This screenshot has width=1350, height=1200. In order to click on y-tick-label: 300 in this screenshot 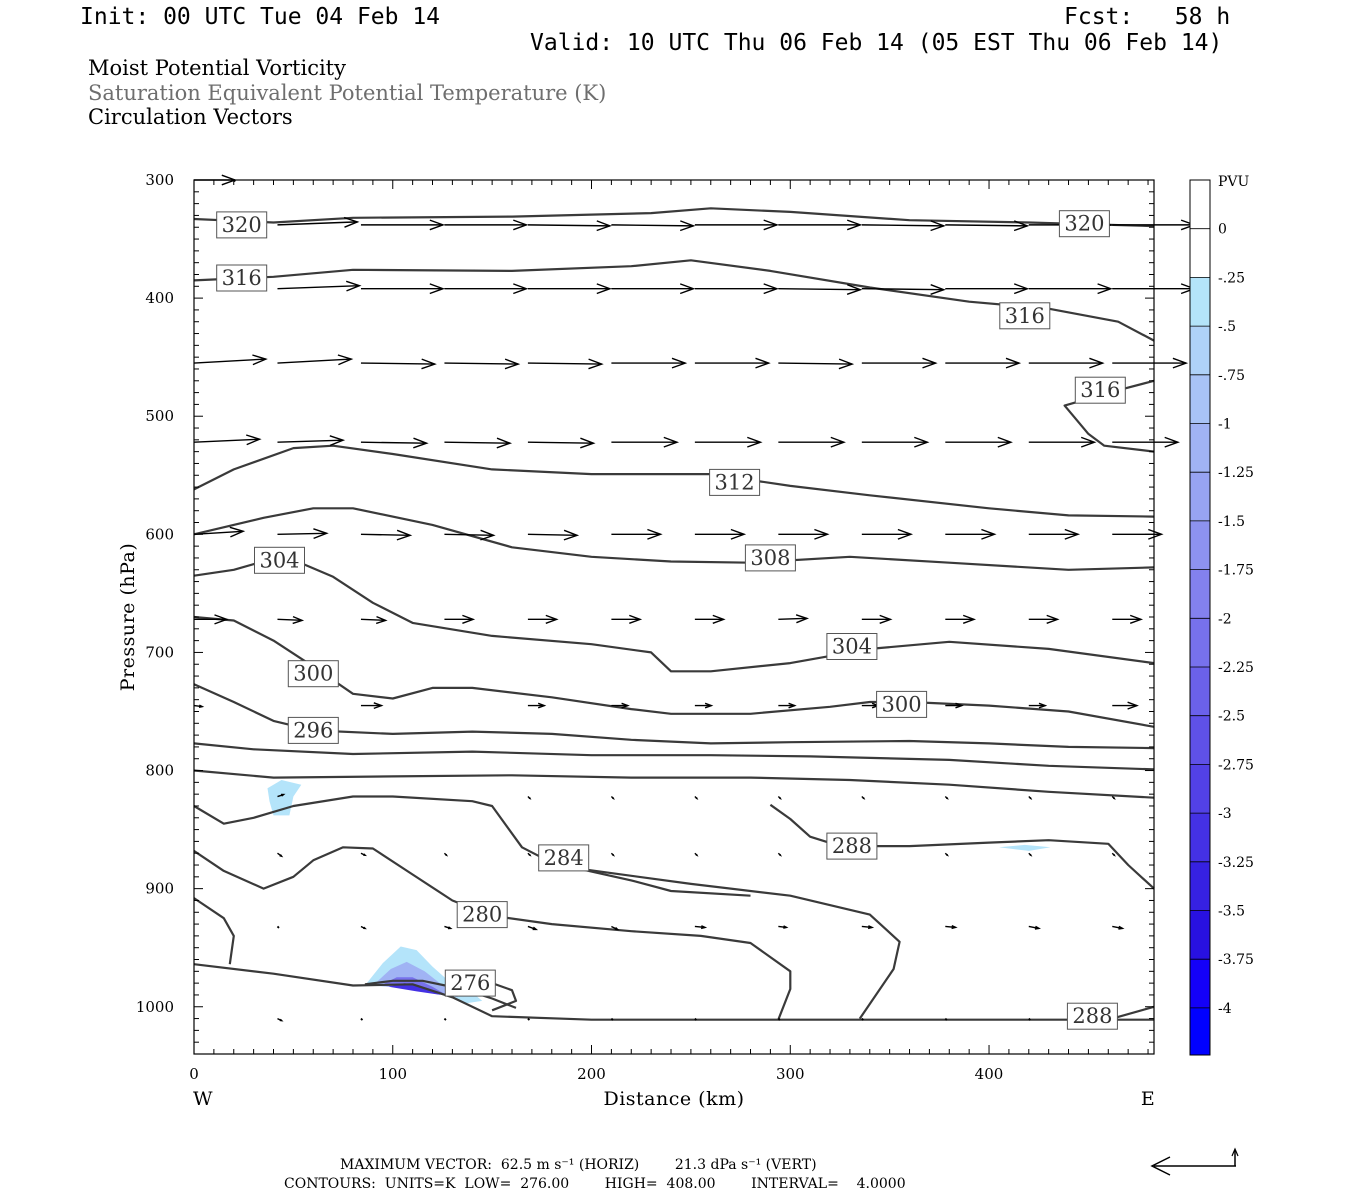, I will do `click(159, 180)`.